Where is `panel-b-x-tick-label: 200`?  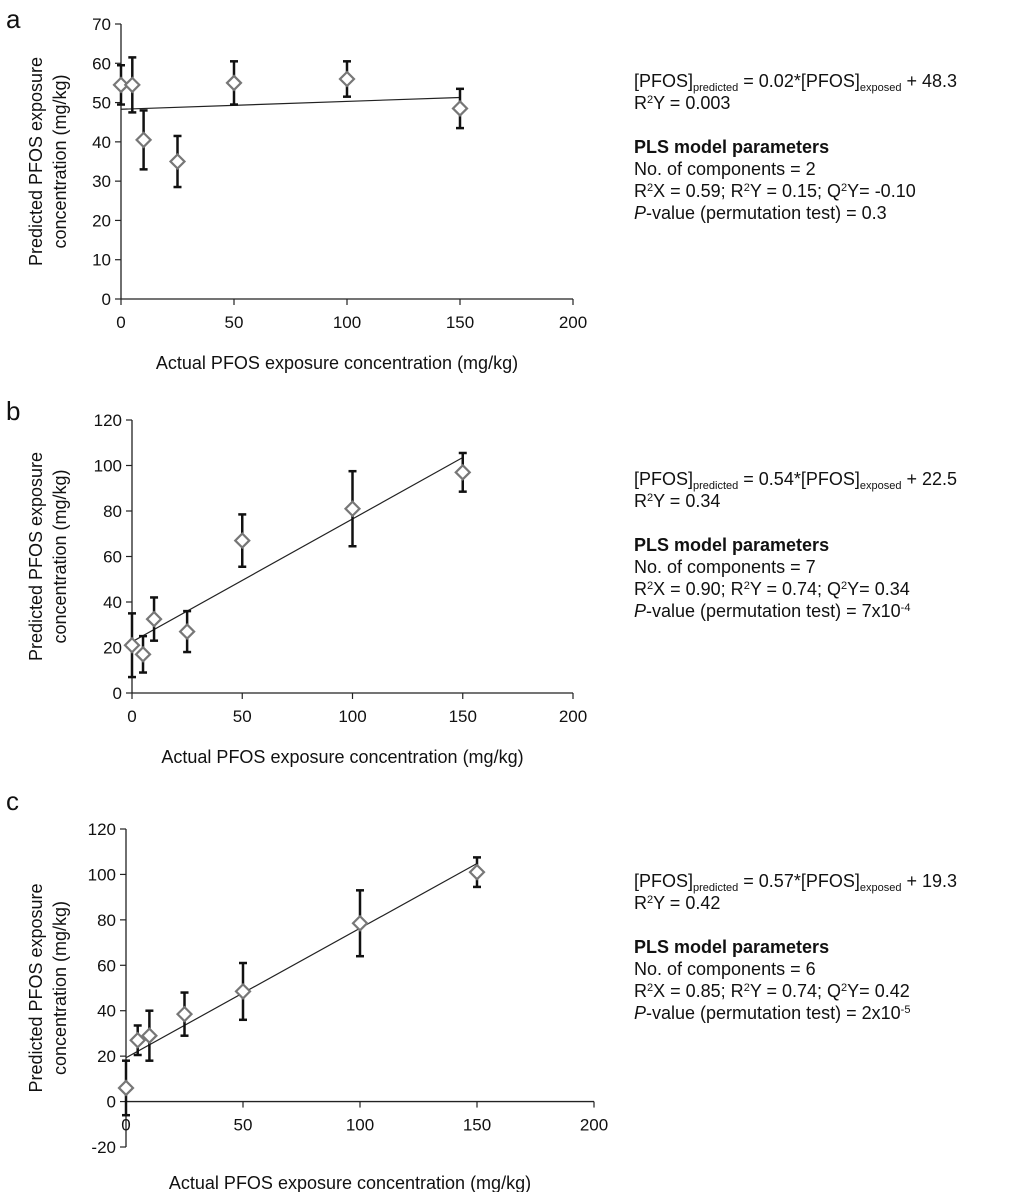 panel-b-x-tick-label: 200 is located at coordinates (573, 716).